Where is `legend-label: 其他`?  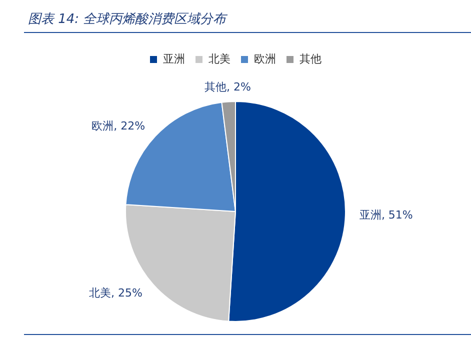
legend-label: 其他 is located at coordinates (311, 59).